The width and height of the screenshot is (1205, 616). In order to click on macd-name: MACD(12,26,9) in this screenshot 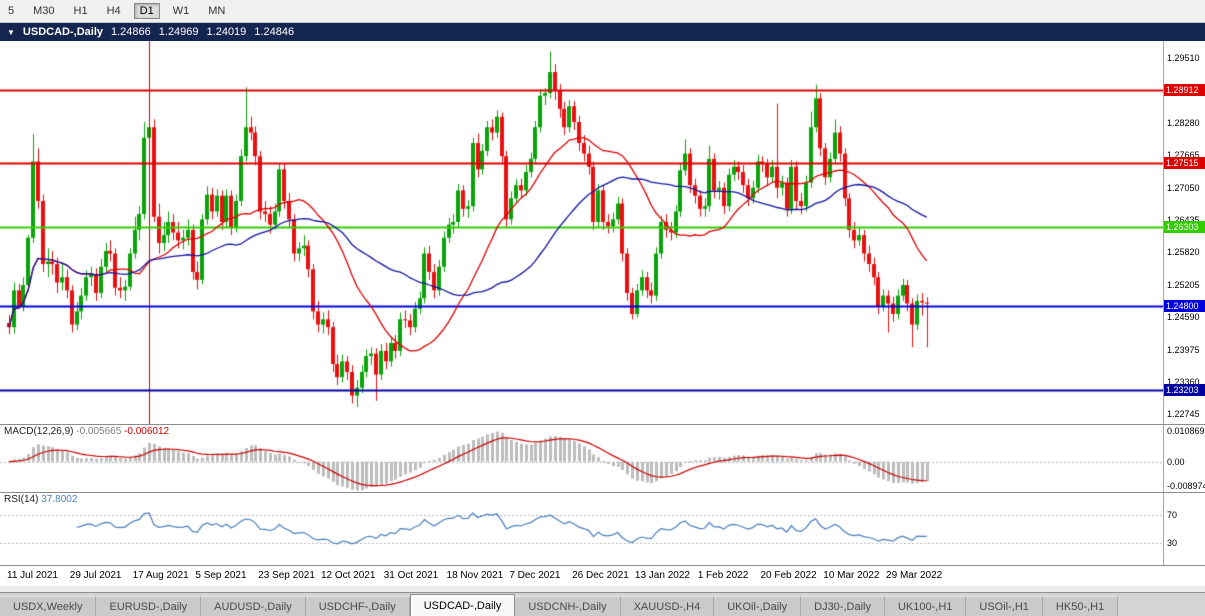, I will do `click(39, 431)`.